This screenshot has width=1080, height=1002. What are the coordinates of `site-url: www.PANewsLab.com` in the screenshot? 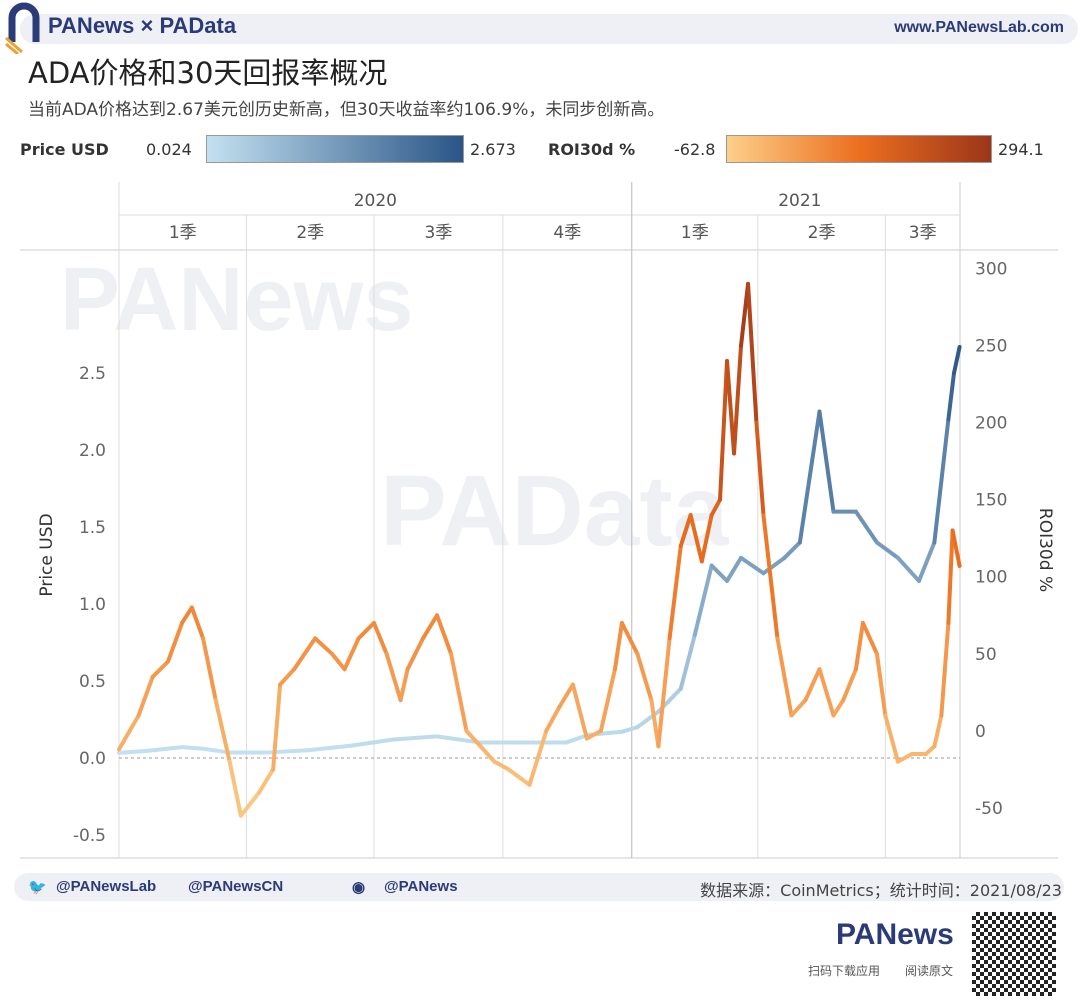 It's located at (979, 27).